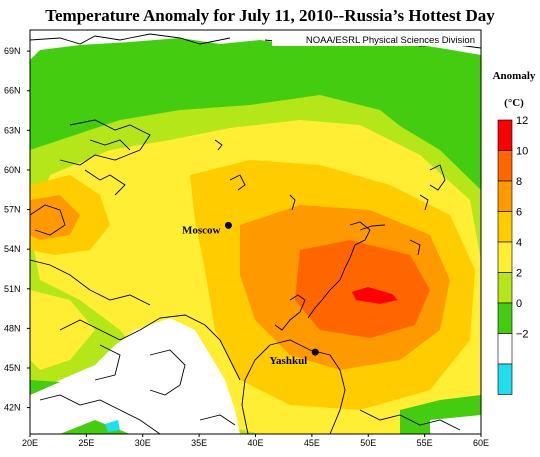  What do you see at coordinates (481, 443) in the screenshot?
I see `lon-label: 60E` at bounding box center [481, 443].